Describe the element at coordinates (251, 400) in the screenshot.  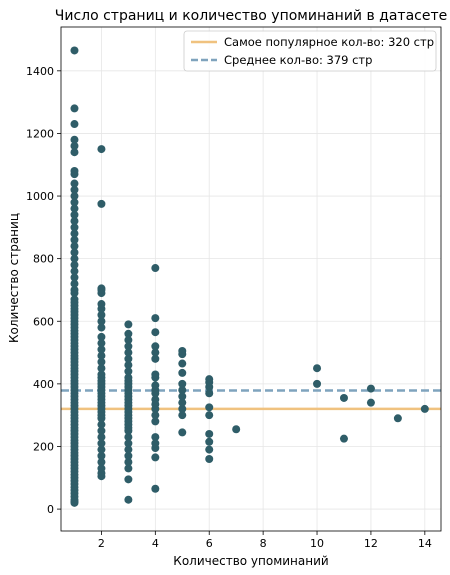
I see `reference-lines` at that location.